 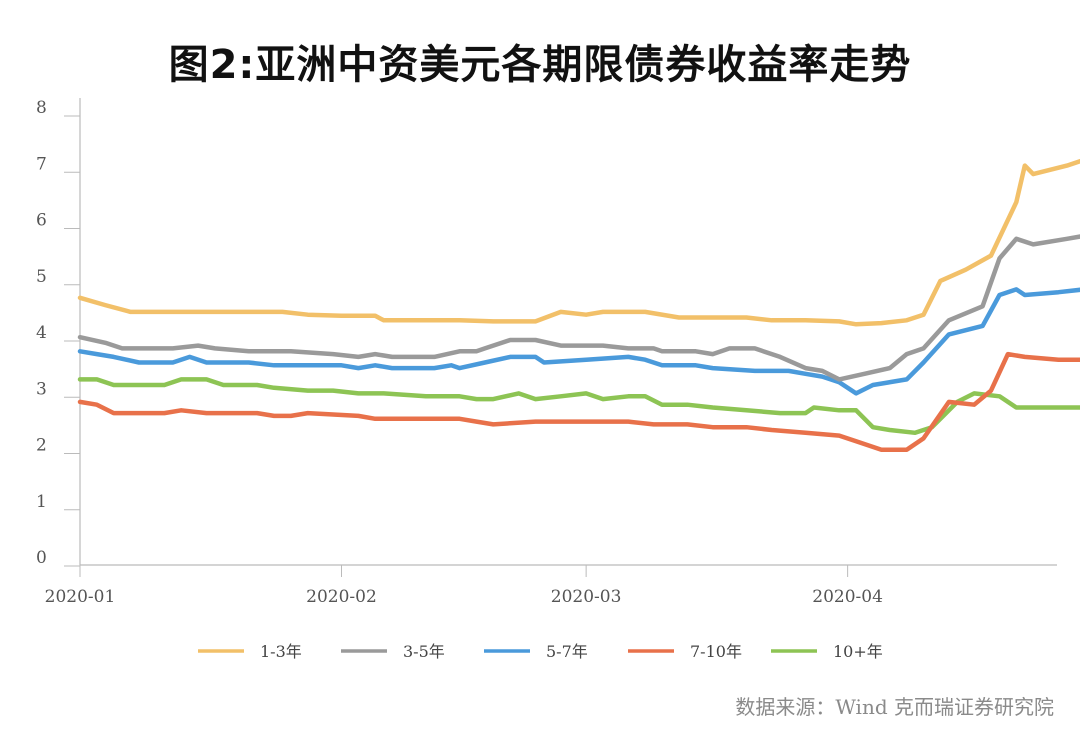 I want to click on legend-label: 5-7年, so click(x=567, y=651).